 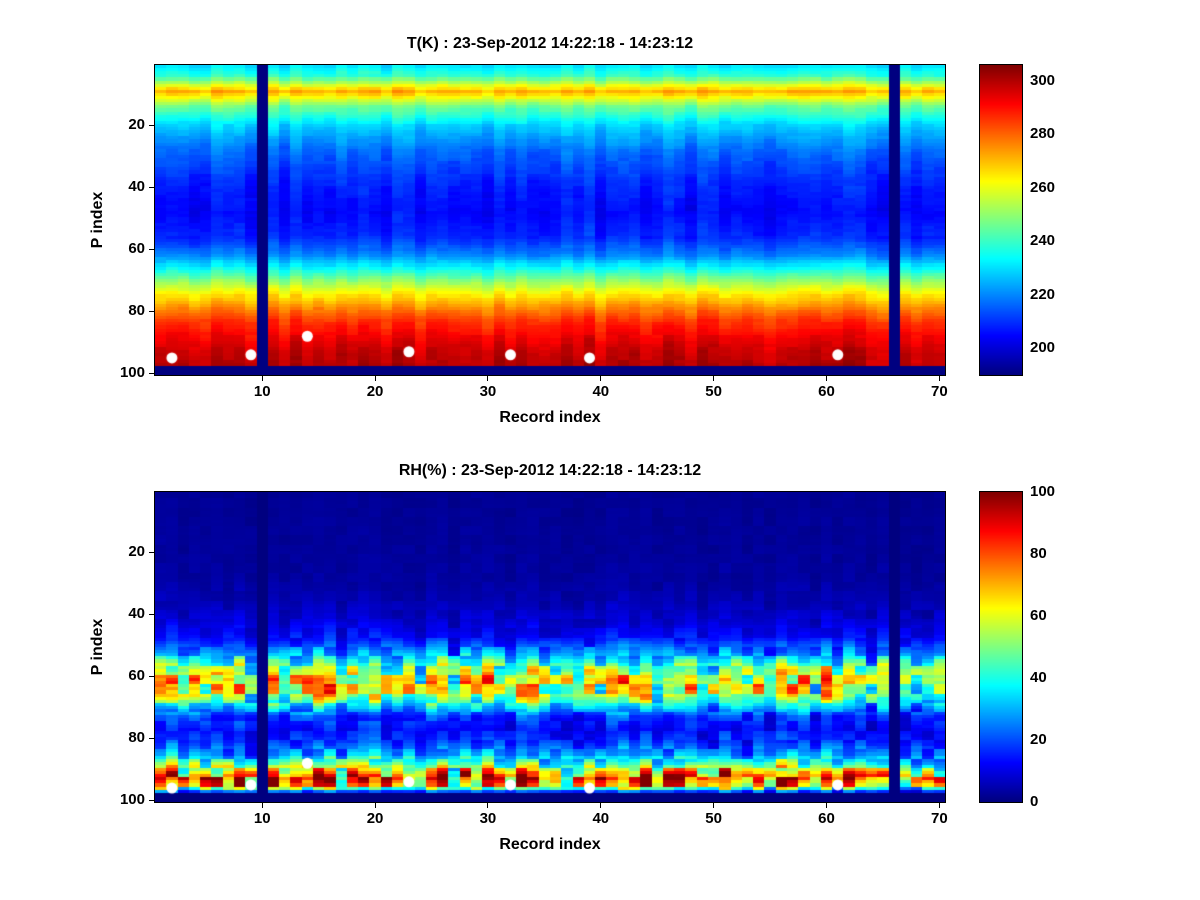 I want to click on temperature-plot-title: T(K) : 23-Sep-2012 14:22:18 - 14:23:12, so click(x=550, y=43).